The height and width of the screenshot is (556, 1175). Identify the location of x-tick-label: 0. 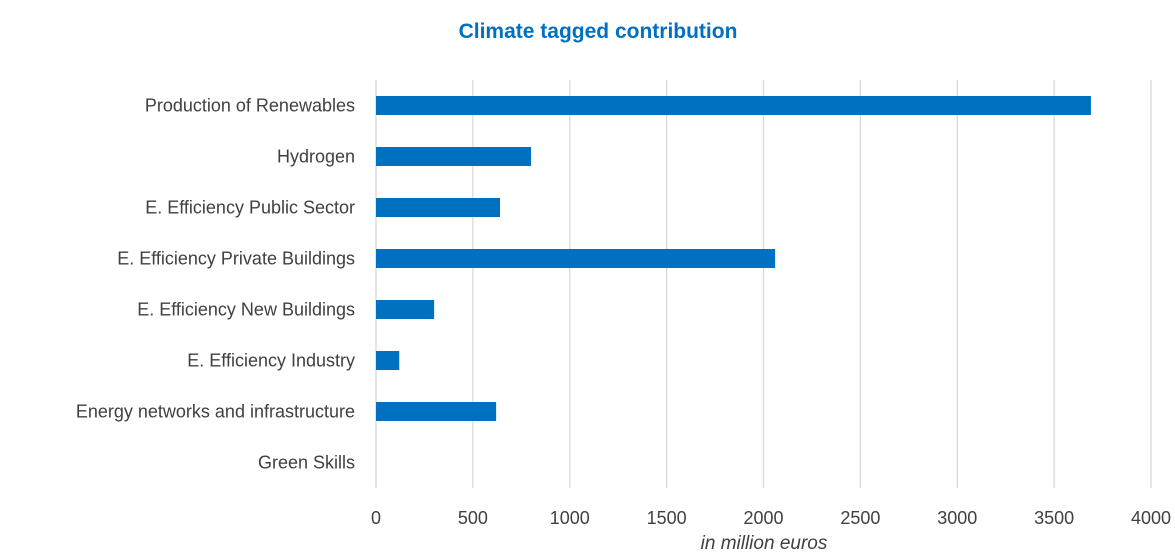
(376, 518).